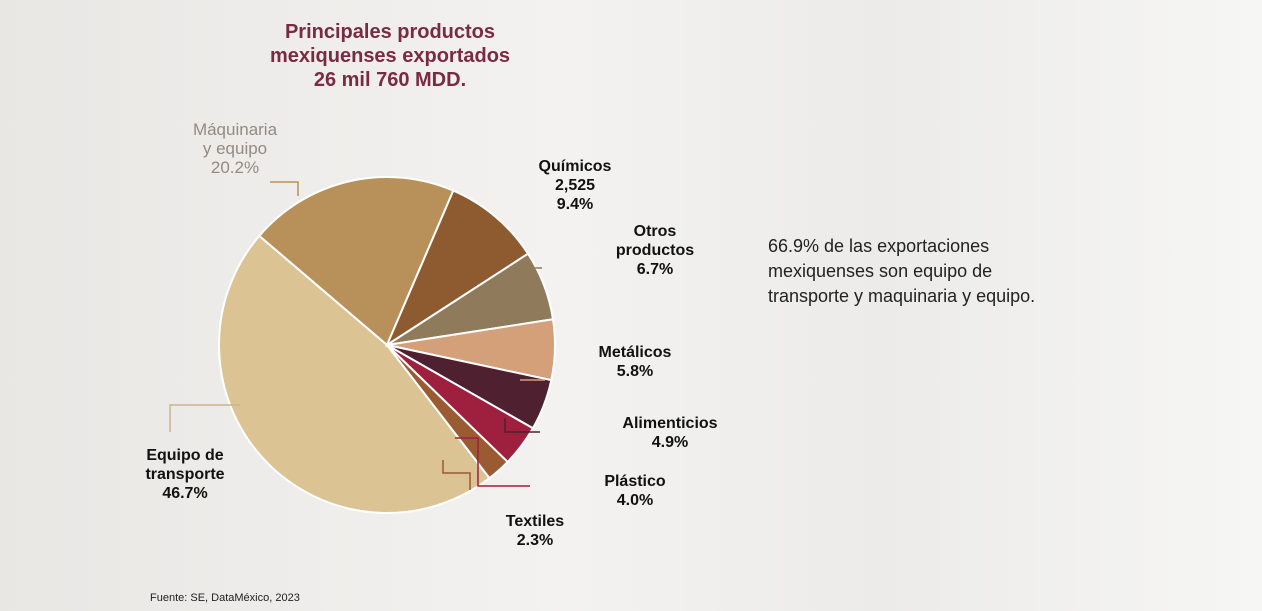 Image resolution: width=1262 pixels, height=611 pixels. What do you see at coordinates (535, 521) in the screenshot?
I see `category-label: Textiles` at bounding box center [535, 521].